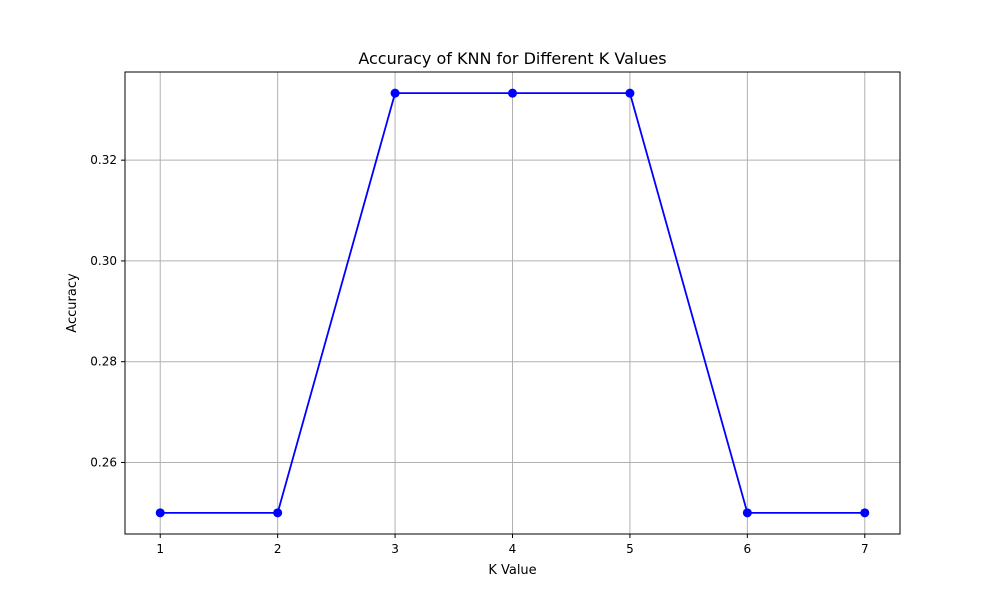 The height and width of the screenshot is (600, 1000). What do you see at coordinates (395, 549) in the screenshot?
I see `x-tick-label: 3` at bounding box center [395, 549].